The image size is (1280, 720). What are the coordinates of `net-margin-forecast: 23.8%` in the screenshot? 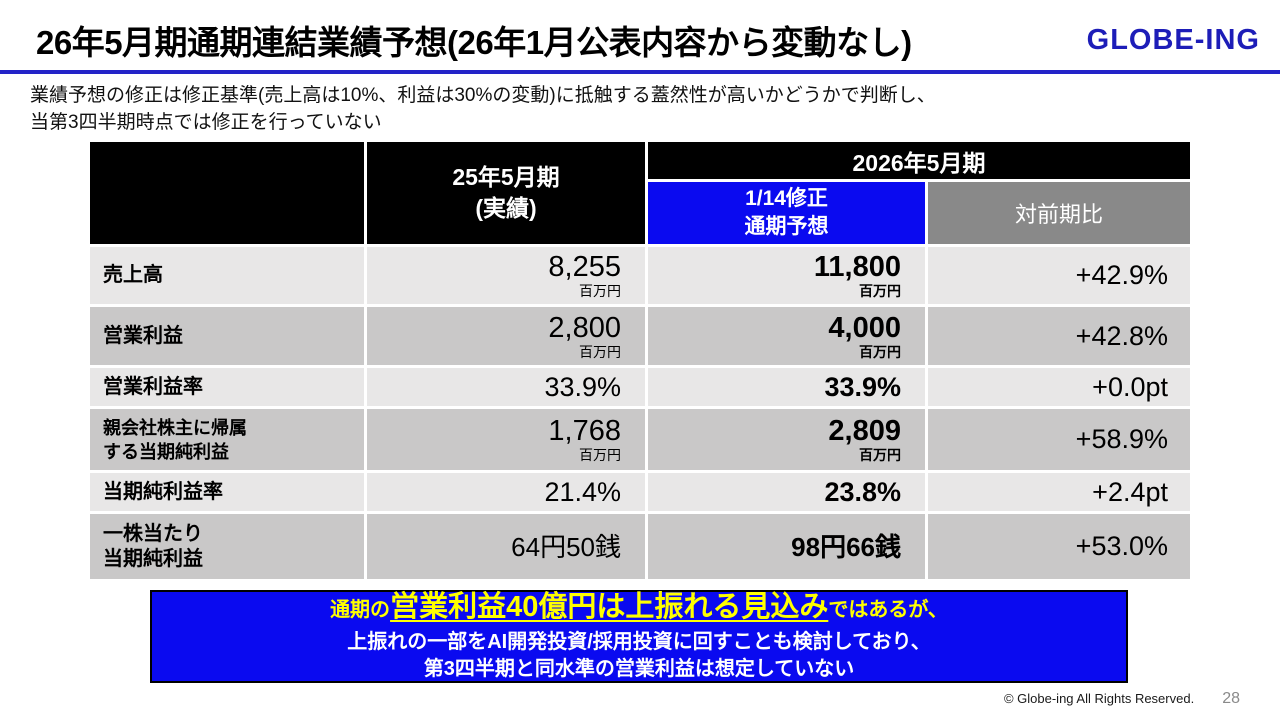 It's located at (786, 492).